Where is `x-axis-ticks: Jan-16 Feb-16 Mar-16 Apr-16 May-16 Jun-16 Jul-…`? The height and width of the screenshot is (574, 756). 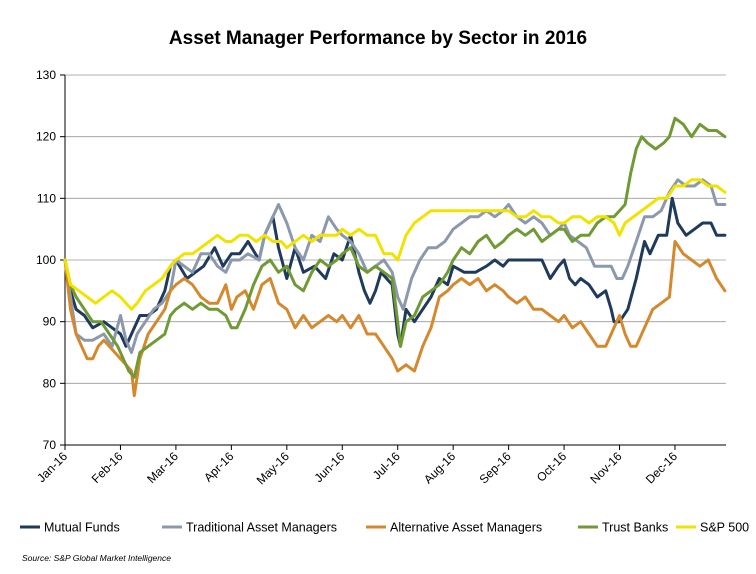 x-axis-ticks: Jan-16 Feb-16 Mar-16 Apr-16 May-16 Jun-16 Jul-… is located at coordinates (357, 466).